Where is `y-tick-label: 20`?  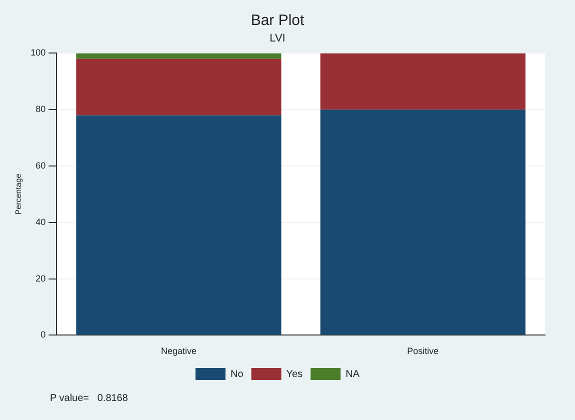 y-tick-label: 20 is located at coordinates (41, 278).